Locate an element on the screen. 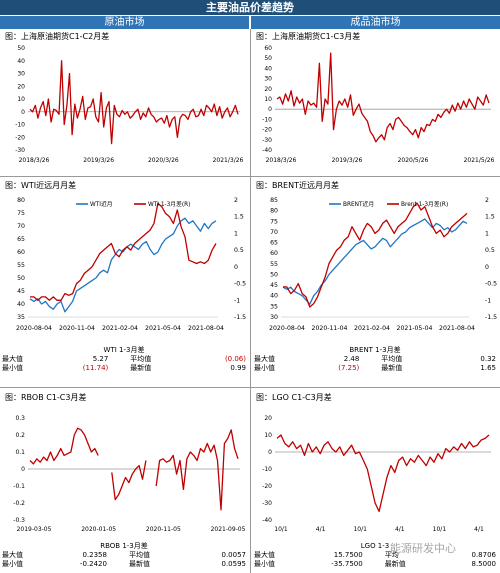 The height and width of the screenshot is (573, 500). x-tick-label: 2019/3/26 is located at coordinates (98, 160).